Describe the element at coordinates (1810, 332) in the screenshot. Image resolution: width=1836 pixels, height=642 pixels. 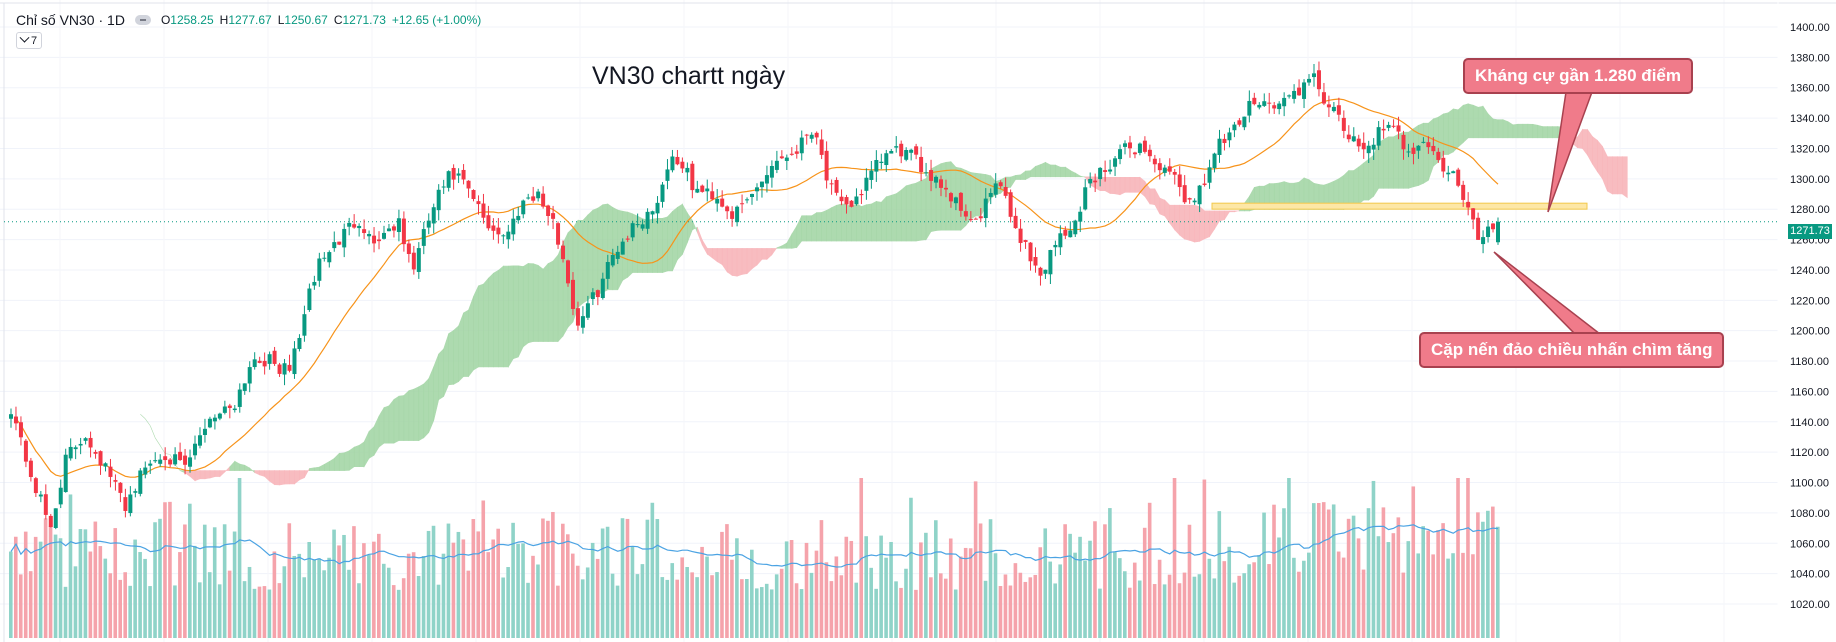
I see `price-tick-label: 1200.00` at that location.